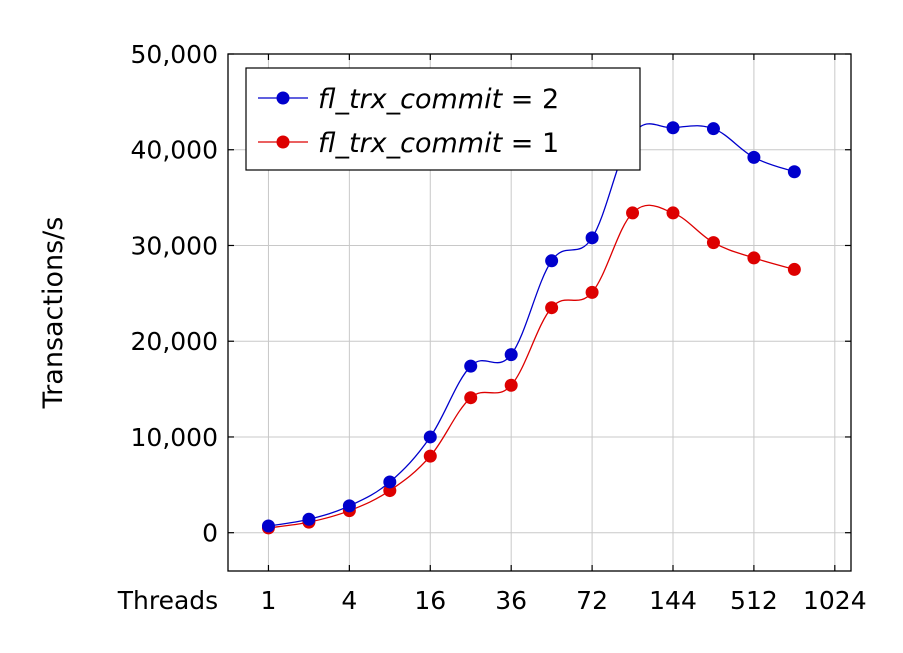  Describe the element at coordinates (492, 600) in the screenshot. I see `x-tick-labels: 1 4 16 36 72 144 512 1024 Threads` at that location.